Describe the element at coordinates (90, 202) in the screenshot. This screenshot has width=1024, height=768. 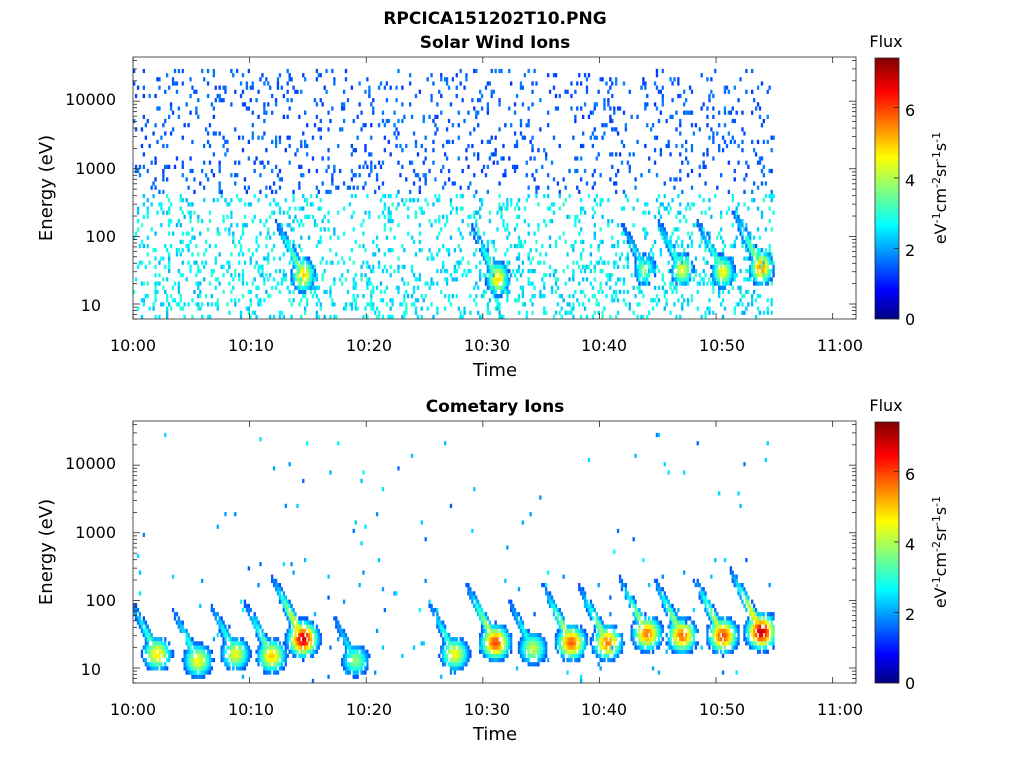
I see `solar-wind-ytick-labels: 10000 1000 100 10` at that location.